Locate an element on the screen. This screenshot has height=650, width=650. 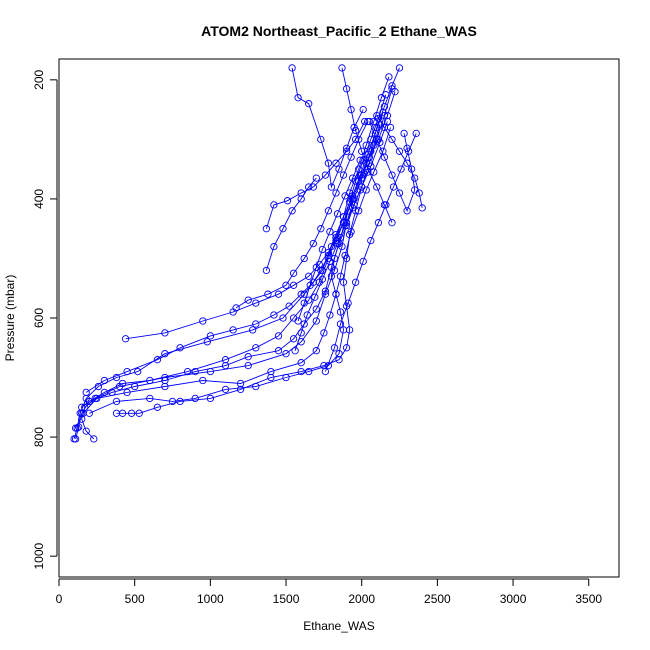
y-tick-label: 600 is located at coordinates (39, 318).